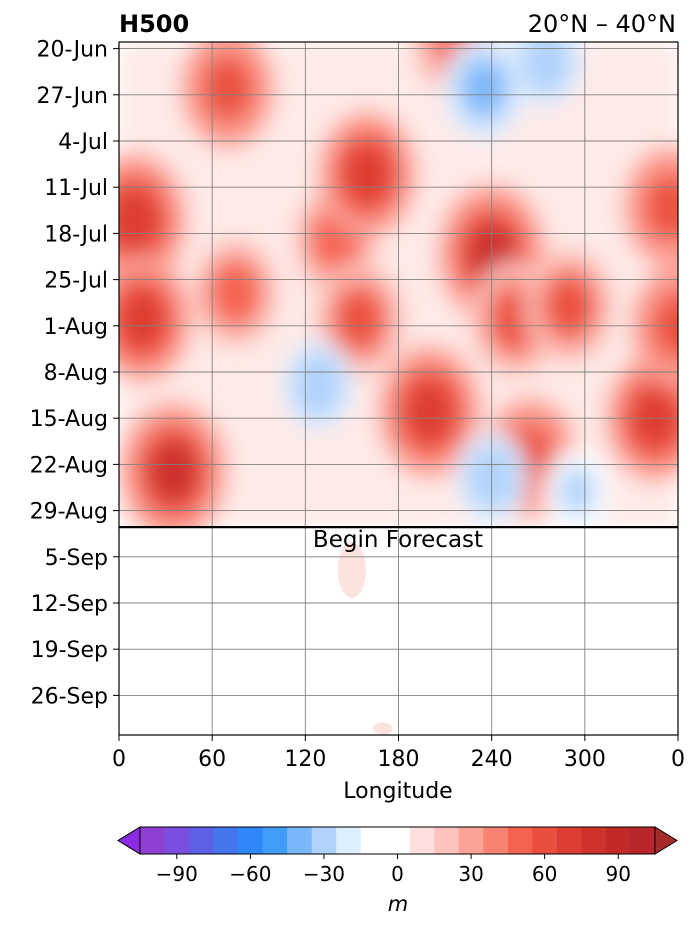 The width and height of the screenshot is (697, 929). I want to click on y-tick-label: 1-Aug, so click(76, 327).